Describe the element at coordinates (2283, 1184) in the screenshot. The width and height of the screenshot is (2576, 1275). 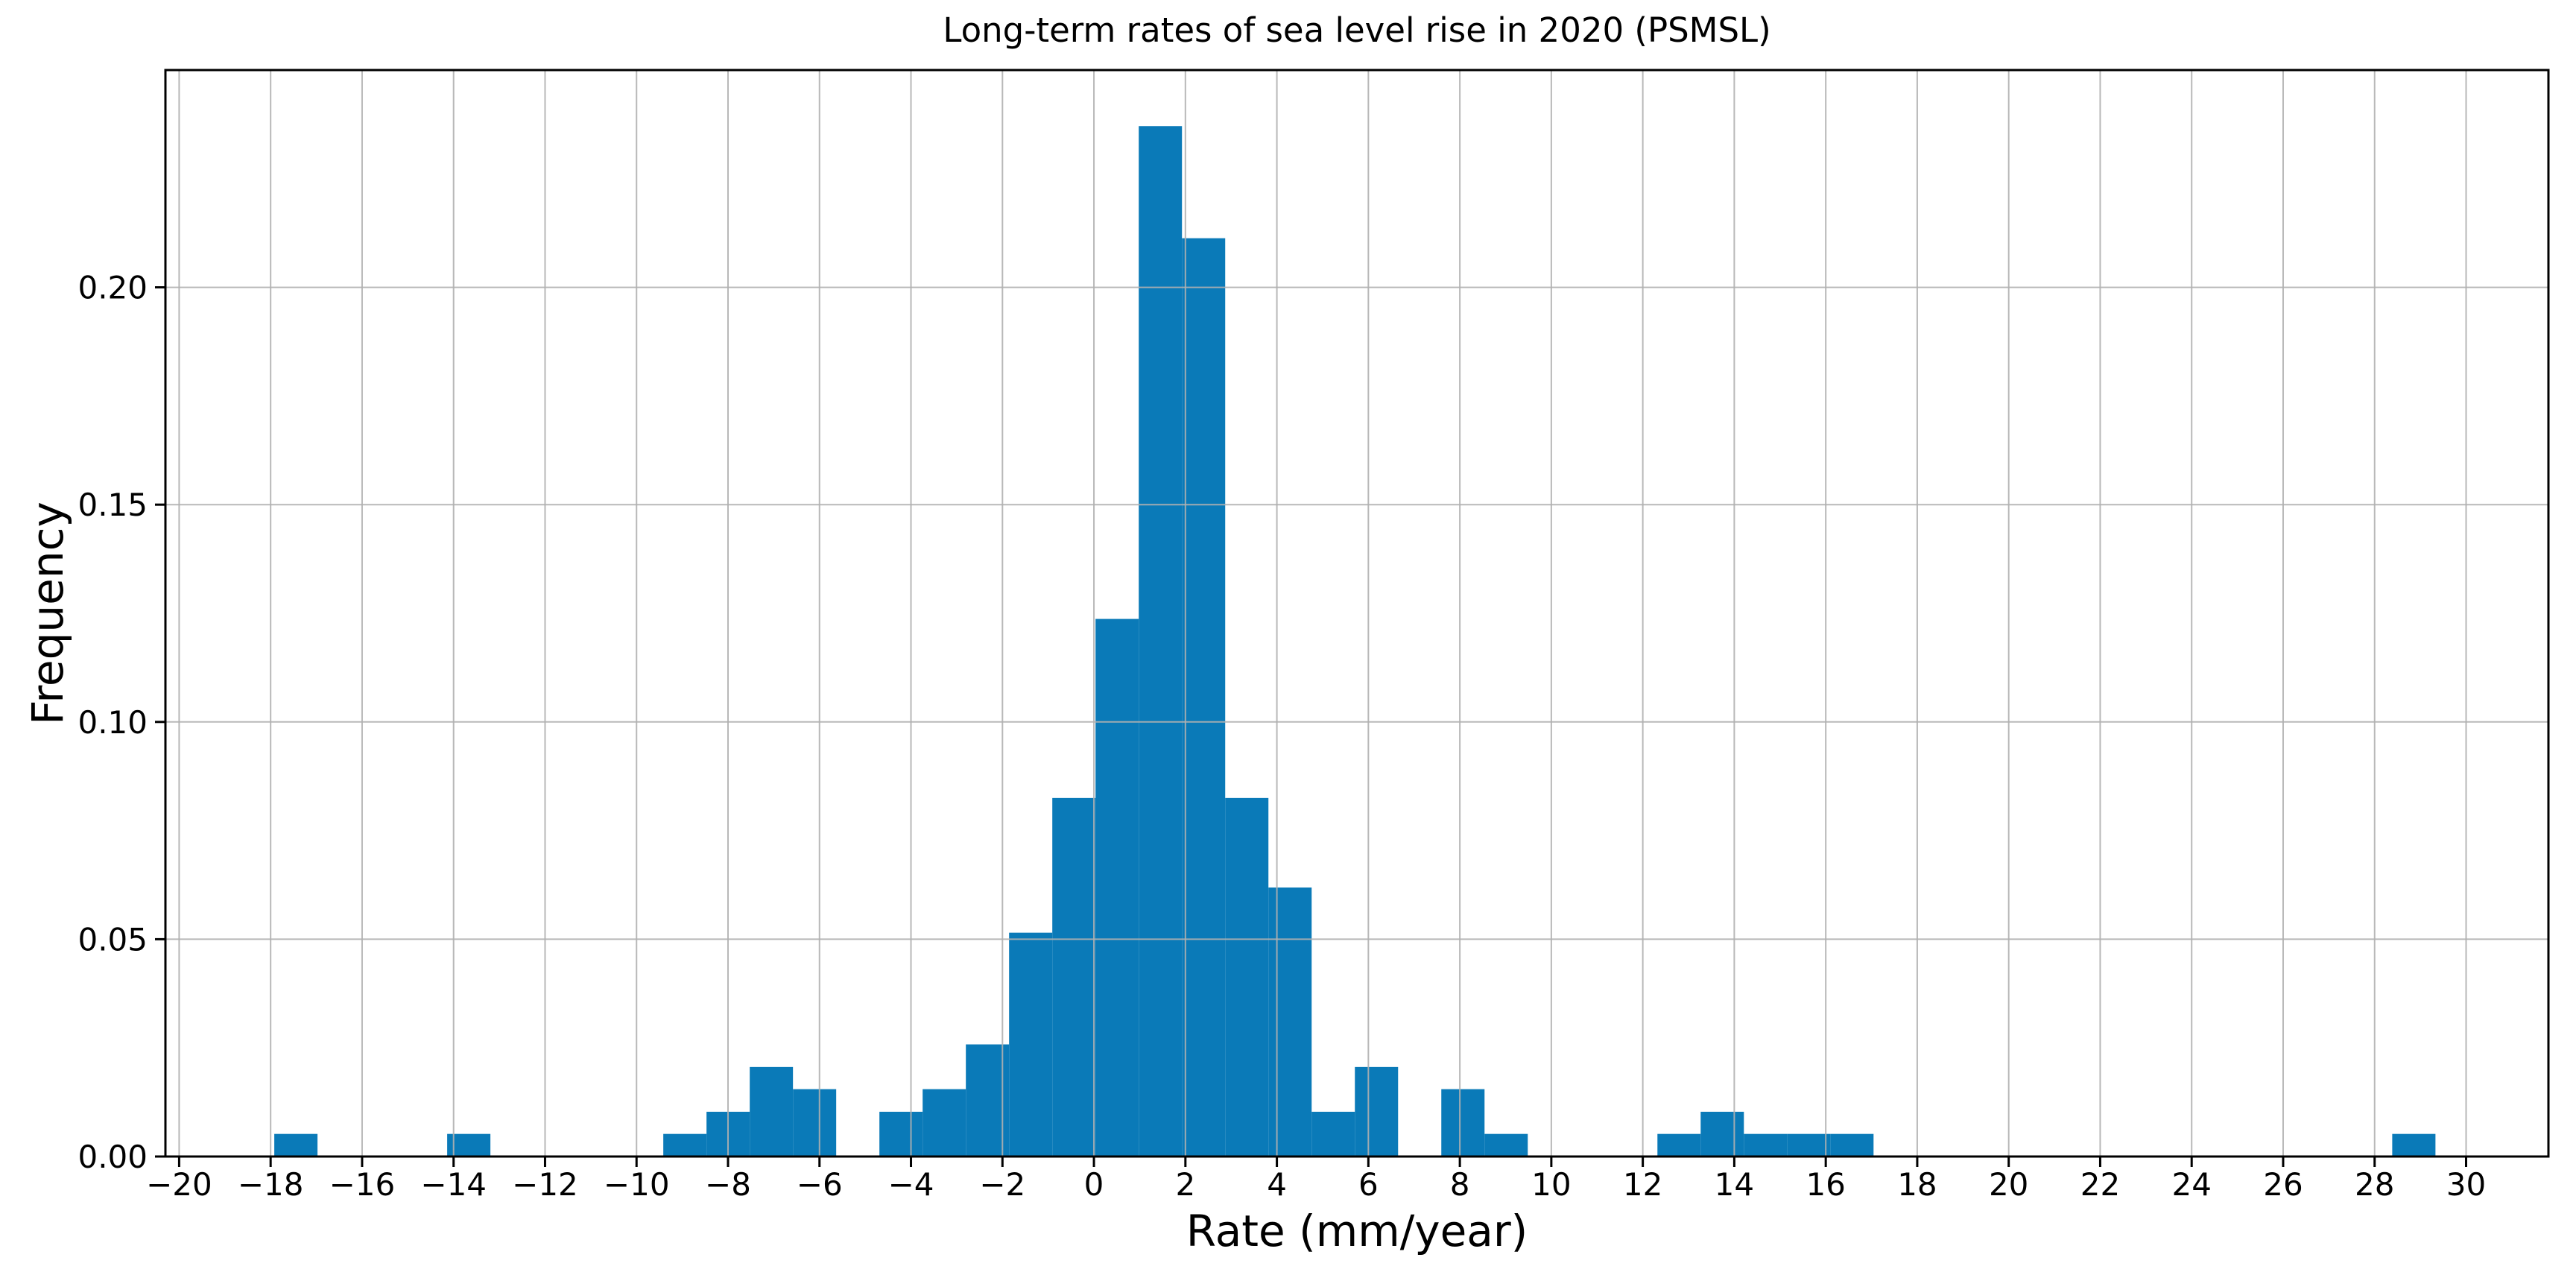
I see `x-tick-label: 26` at that location.